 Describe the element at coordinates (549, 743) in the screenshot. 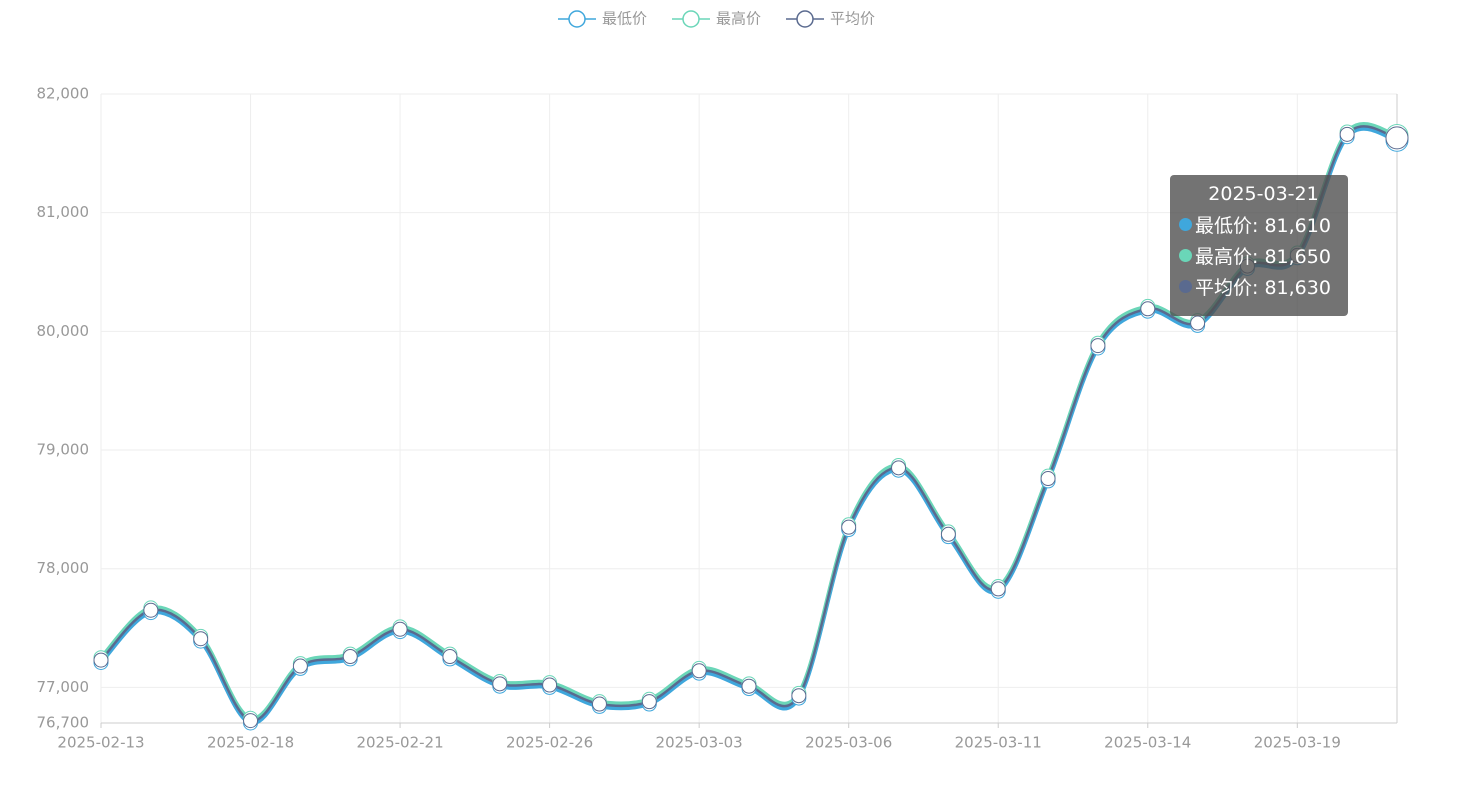

I see `x-tick-label: 2025-02-26` at that location.